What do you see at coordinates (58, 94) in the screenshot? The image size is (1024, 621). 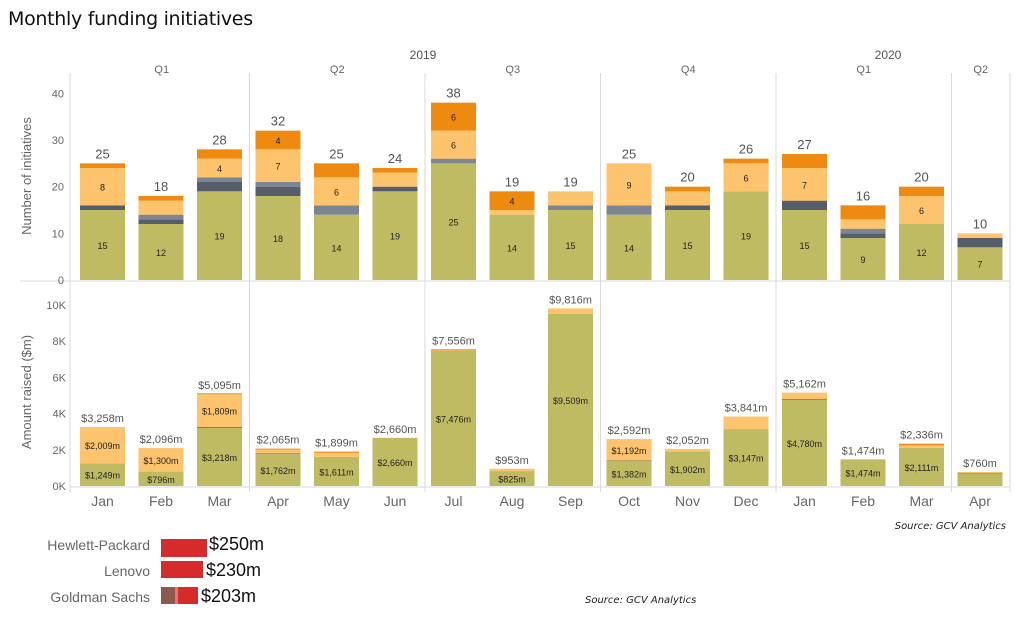 I see `y-tick-label: 40` at bounding box center [58, 94].